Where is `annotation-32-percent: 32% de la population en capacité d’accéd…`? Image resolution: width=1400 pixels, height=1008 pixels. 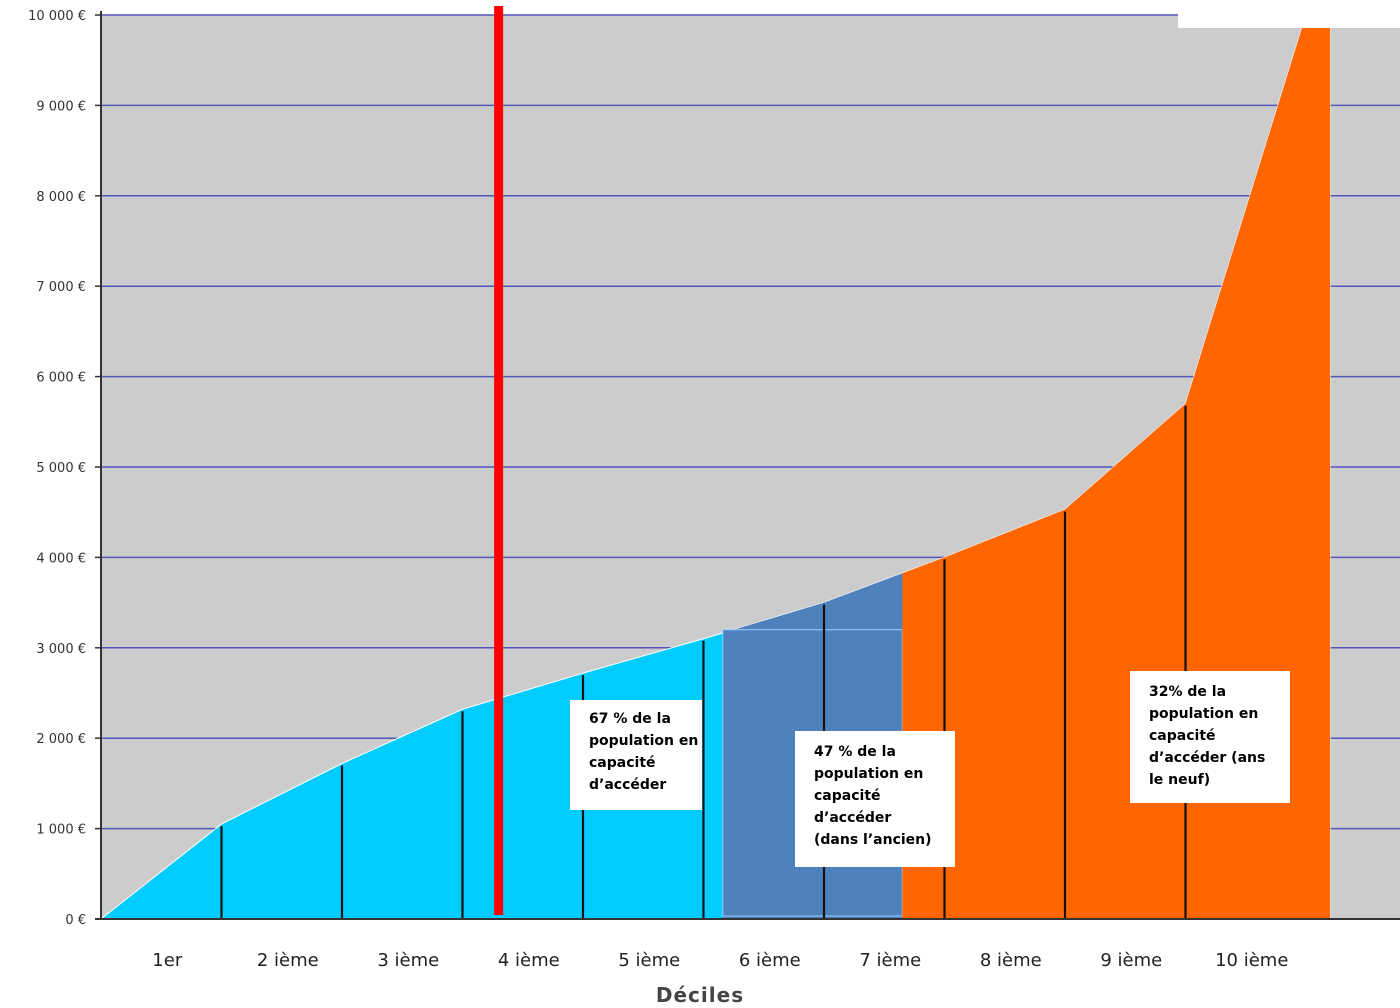
annotation-32-percent: 32% de la population en capacité d’accéd… is located at coordinates (1210, 737).